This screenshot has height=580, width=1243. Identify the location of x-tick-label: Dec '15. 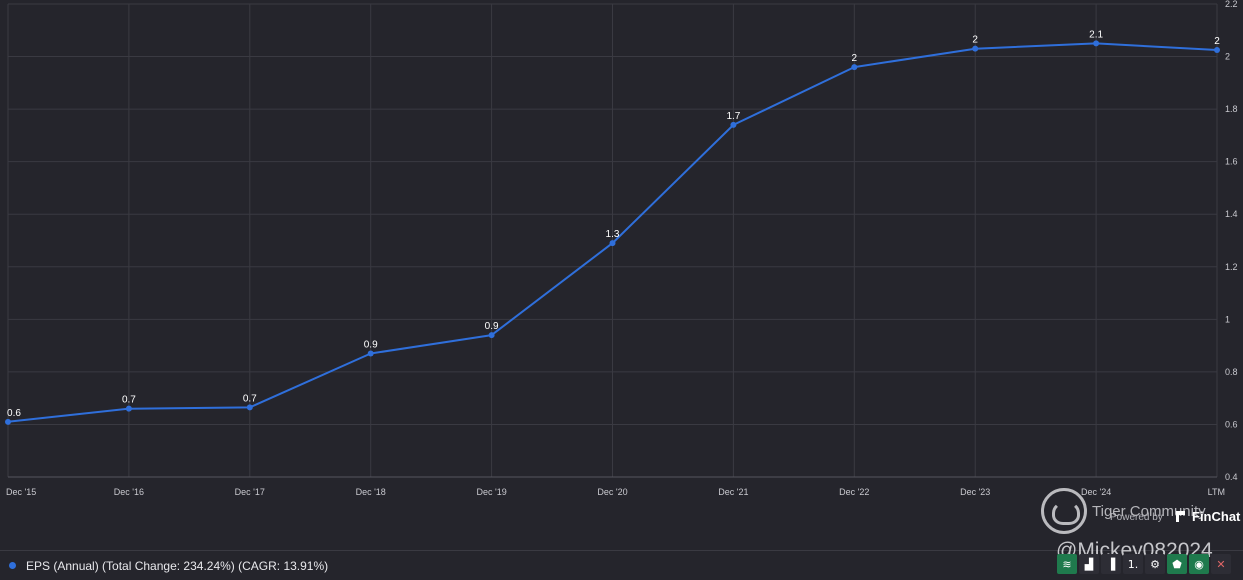
(21, 492).